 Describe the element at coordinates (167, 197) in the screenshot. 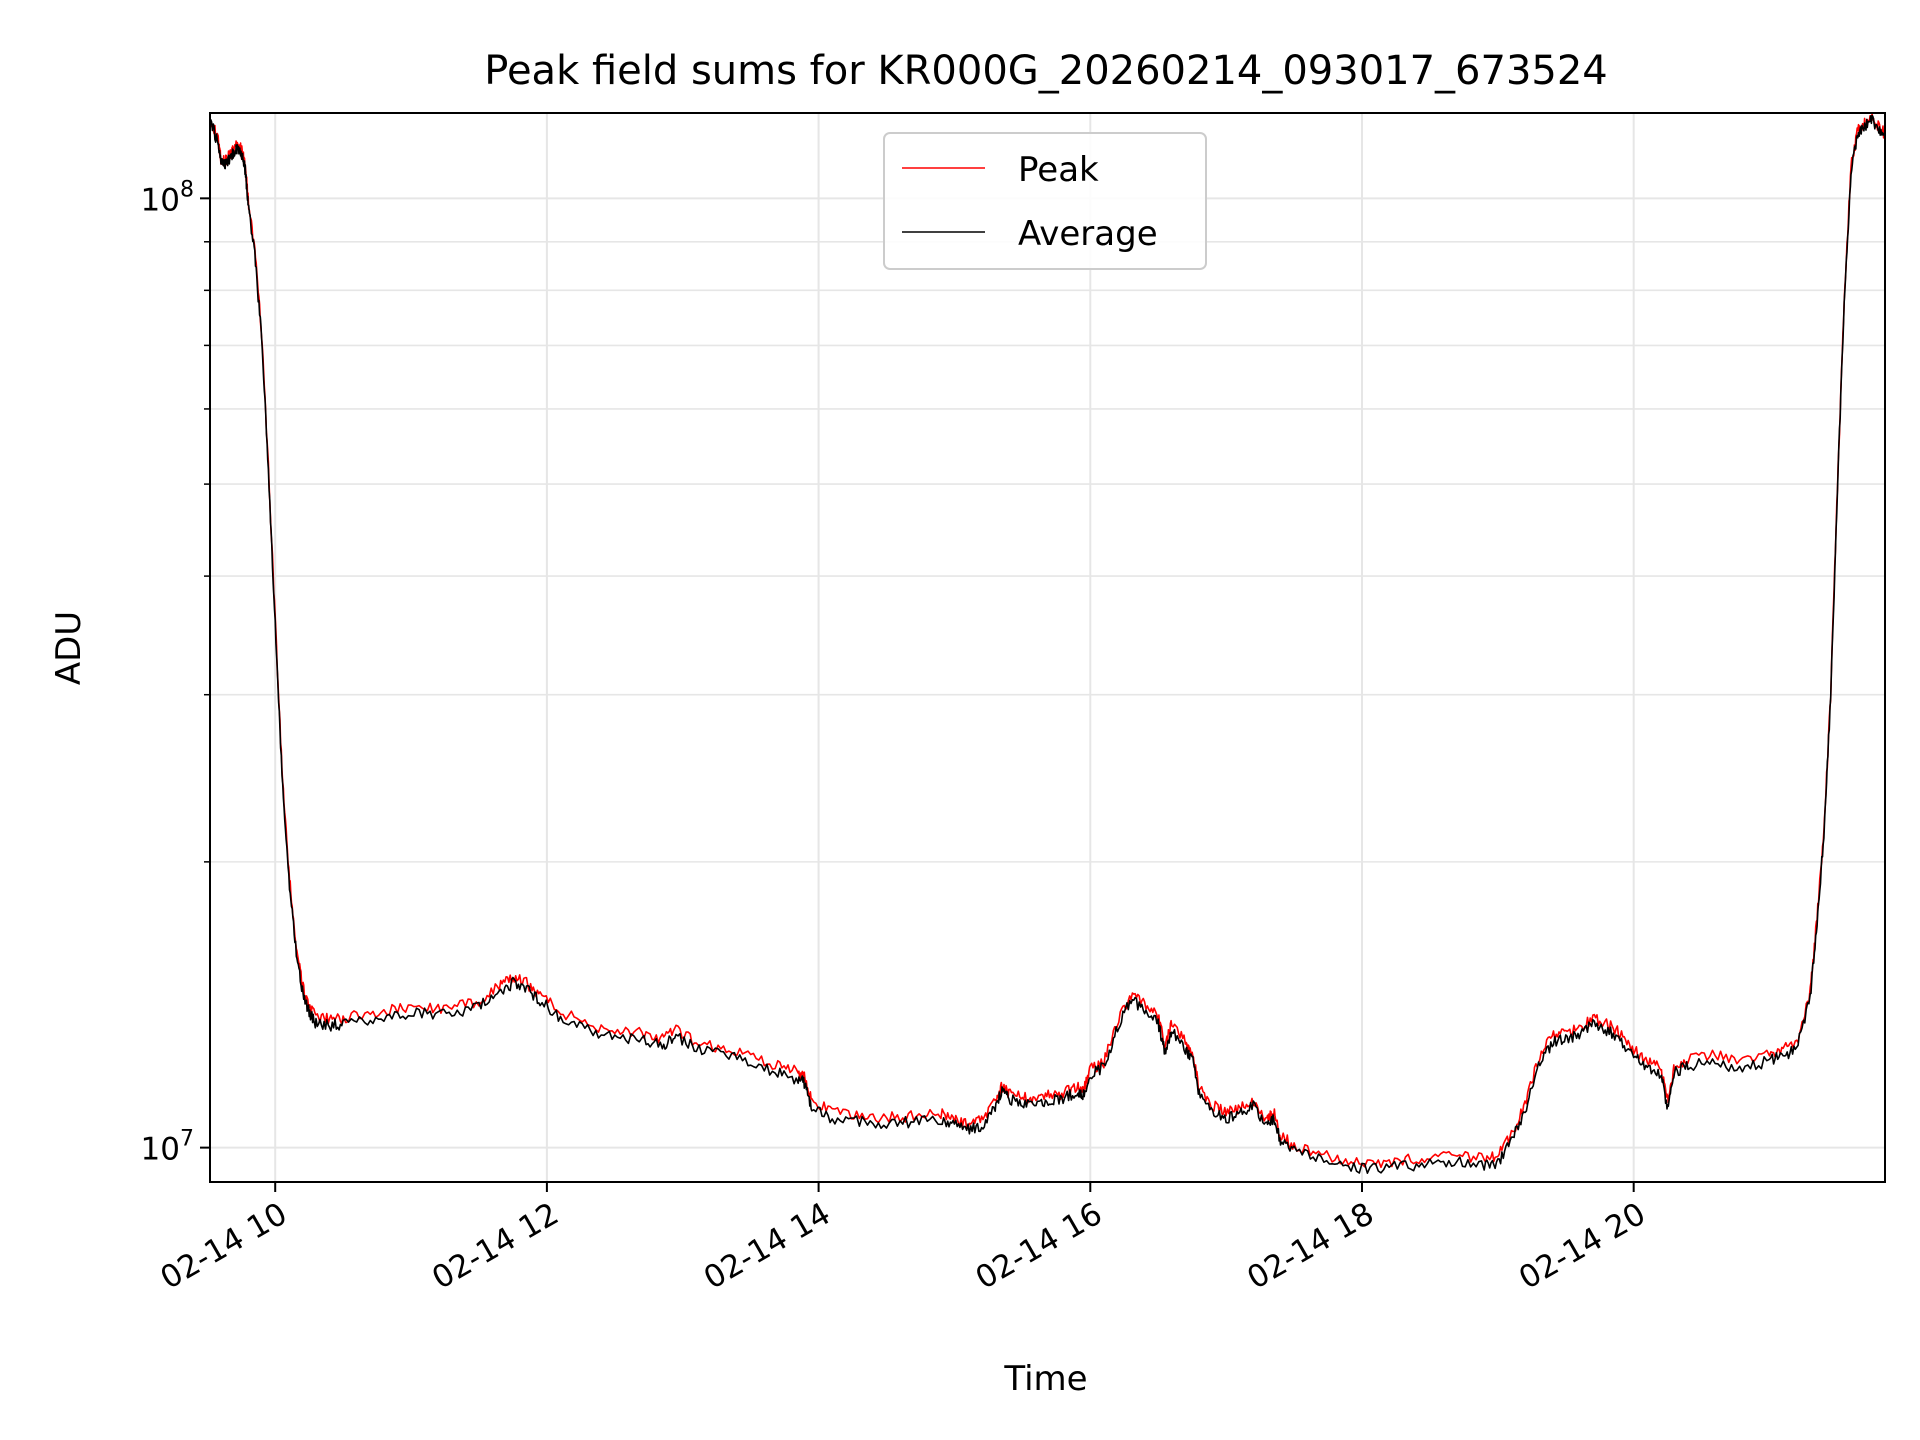

I see `y-tick-label: 10⁸` at that location.